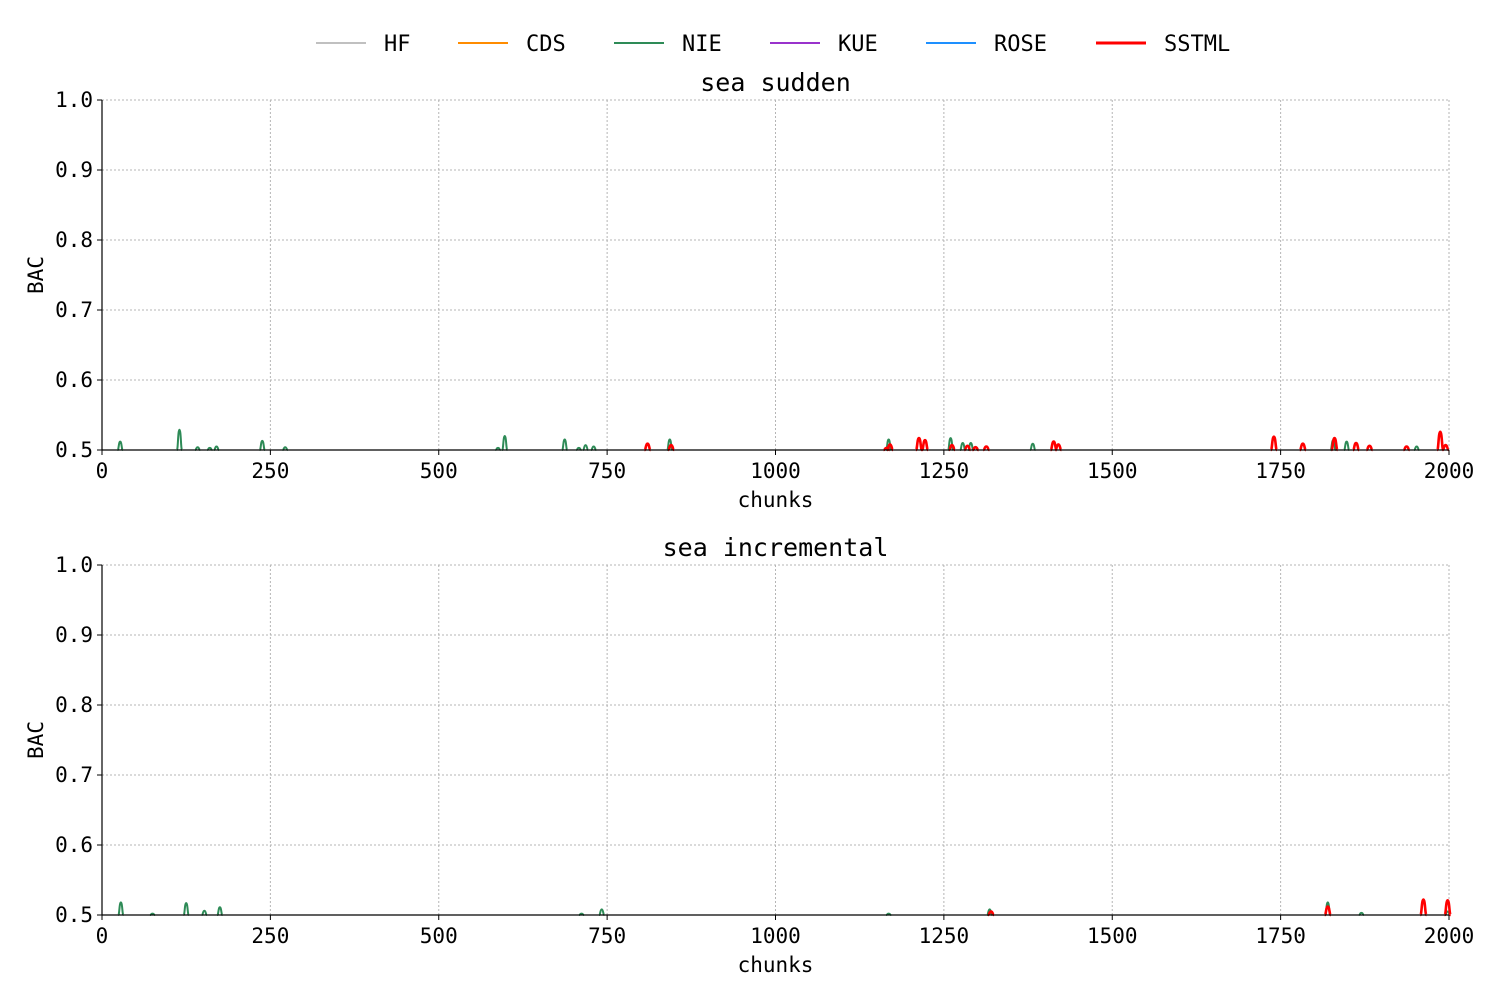  Describe the element at coordinates (1020, 44) in the screenshot. I see `legend-label-rose: ROSE` at that location.